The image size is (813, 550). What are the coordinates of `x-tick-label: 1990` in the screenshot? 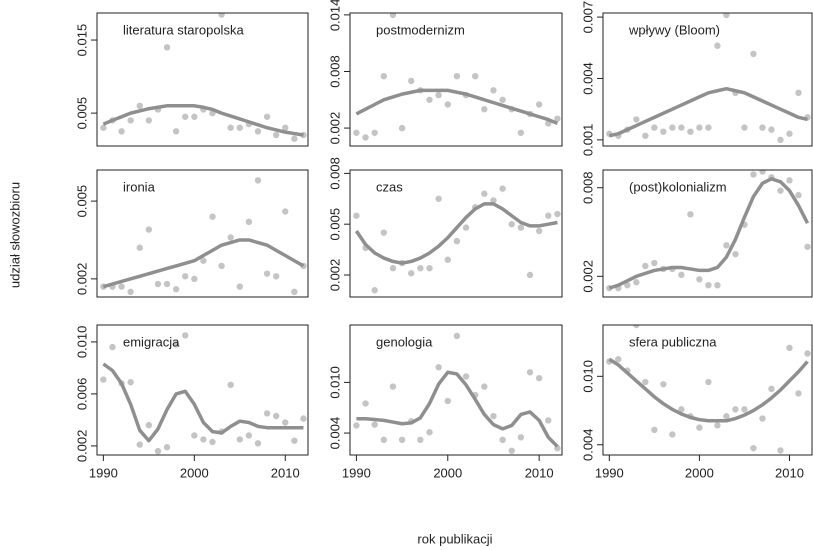 It's located at (356, 472).